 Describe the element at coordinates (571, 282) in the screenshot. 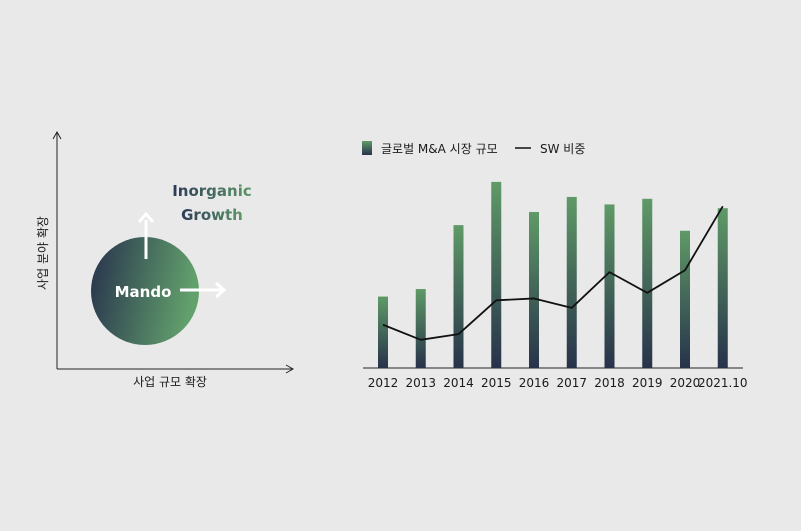

I see `bar-2017` at that location.